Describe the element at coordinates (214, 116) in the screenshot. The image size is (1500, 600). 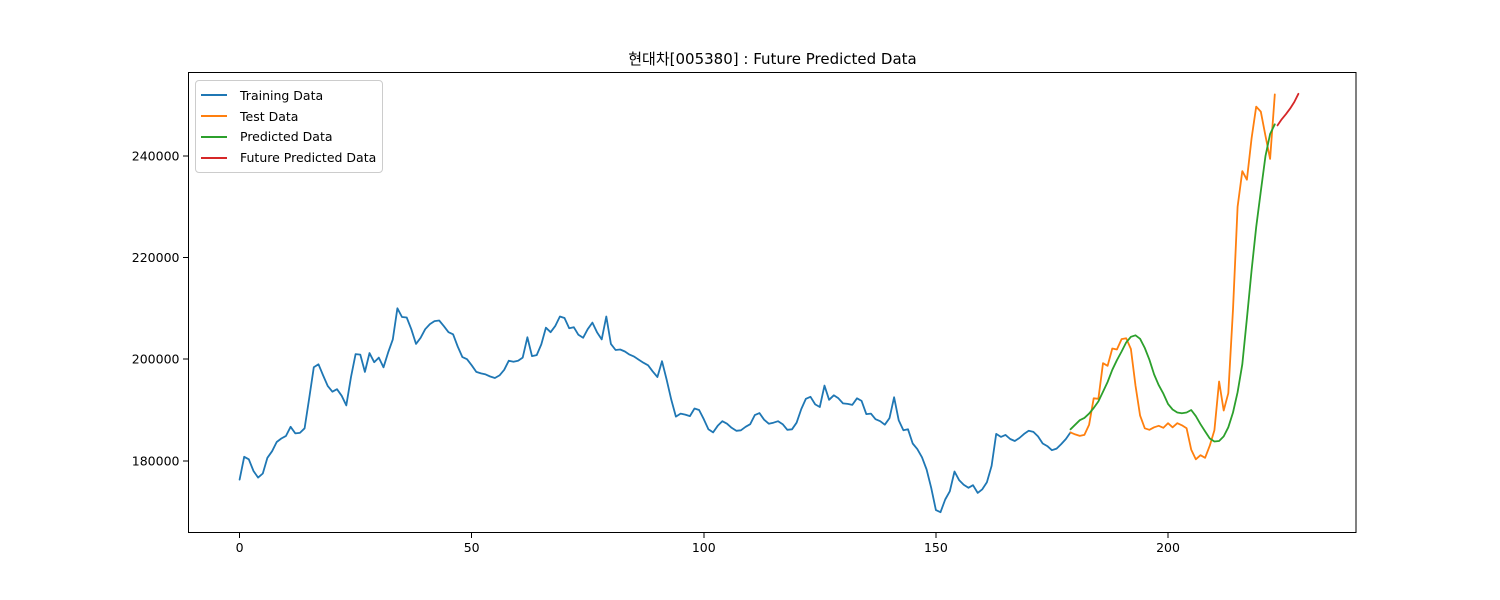
I see `legend-line-swatch-test-data` at that location.